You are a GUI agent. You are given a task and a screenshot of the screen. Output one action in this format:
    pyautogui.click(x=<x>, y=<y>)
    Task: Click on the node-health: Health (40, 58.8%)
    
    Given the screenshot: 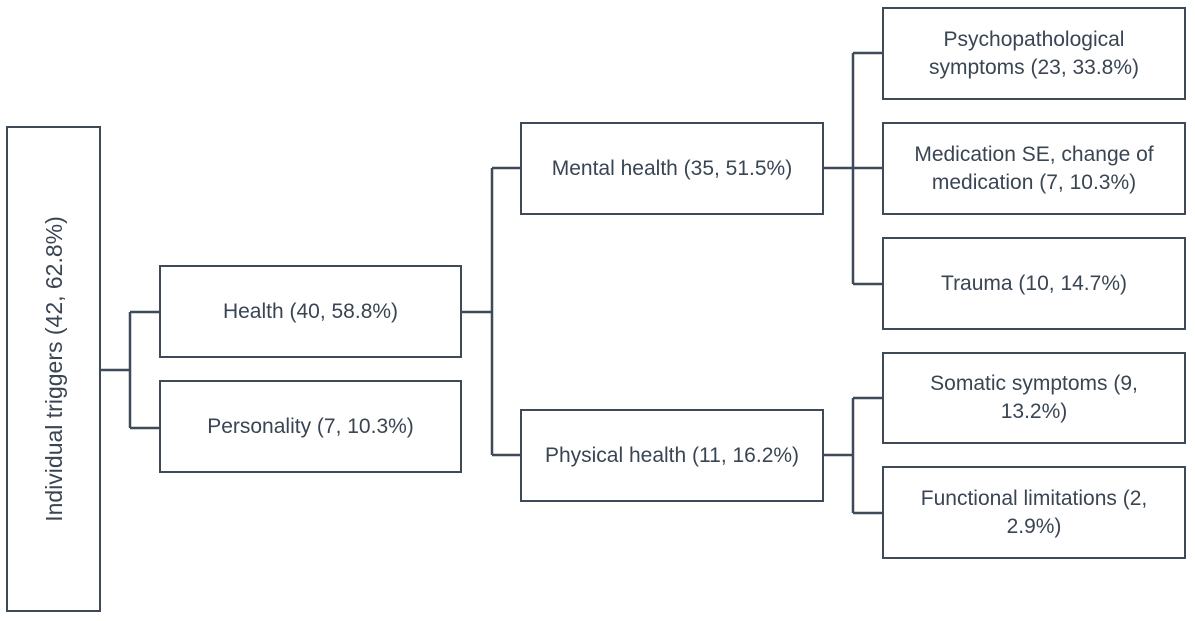 What is the action you would take?
    pyautogui.click(x=310, y=311)
    